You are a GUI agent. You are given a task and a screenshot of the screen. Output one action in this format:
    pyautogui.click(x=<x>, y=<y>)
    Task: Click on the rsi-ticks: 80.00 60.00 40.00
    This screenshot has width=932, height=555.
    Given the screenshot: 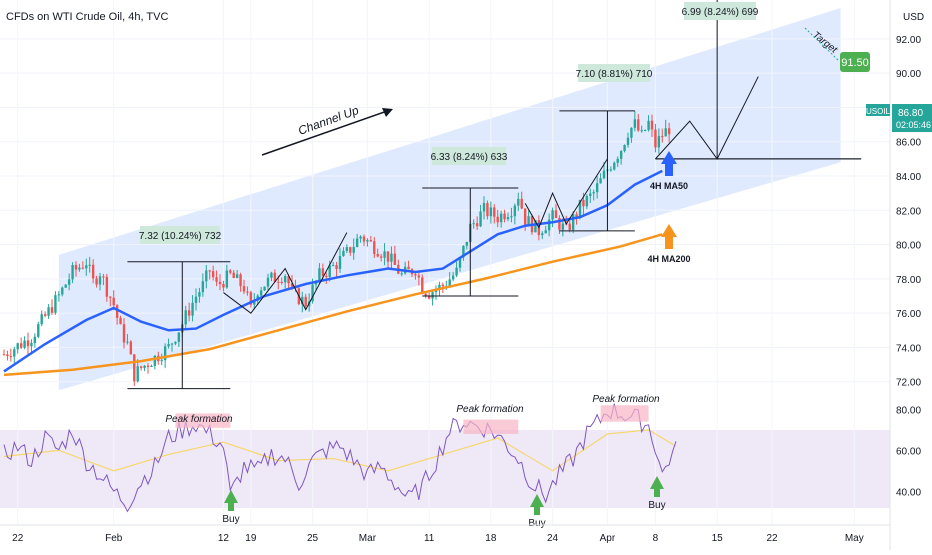 What is the action you would take?
    pyautogui.click(x=908, y=451)
    